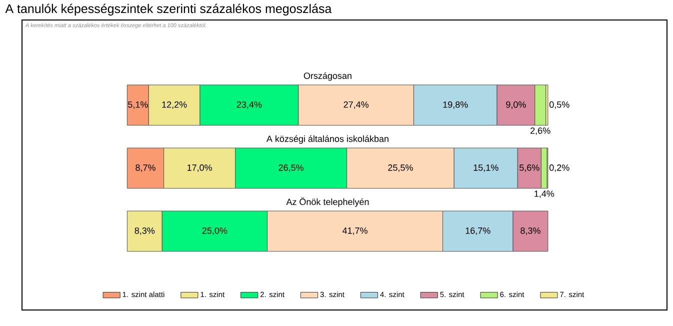  Describe the element at coordinates (215, 231) in the screenshot. I see `data-label: 25,0%` at that location.